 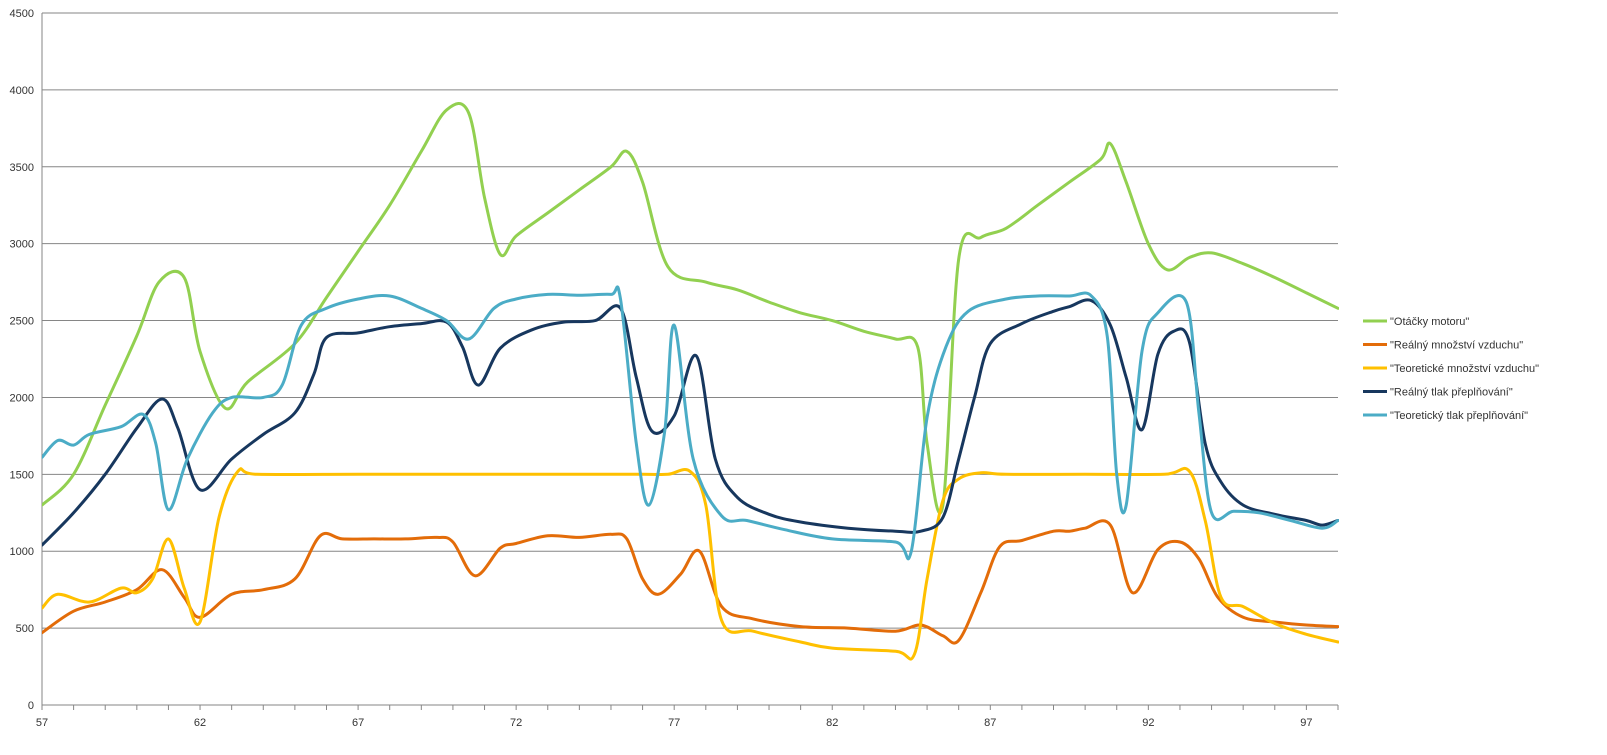 I want to click on x-tick-label: 67, so click(x=358, y=723).